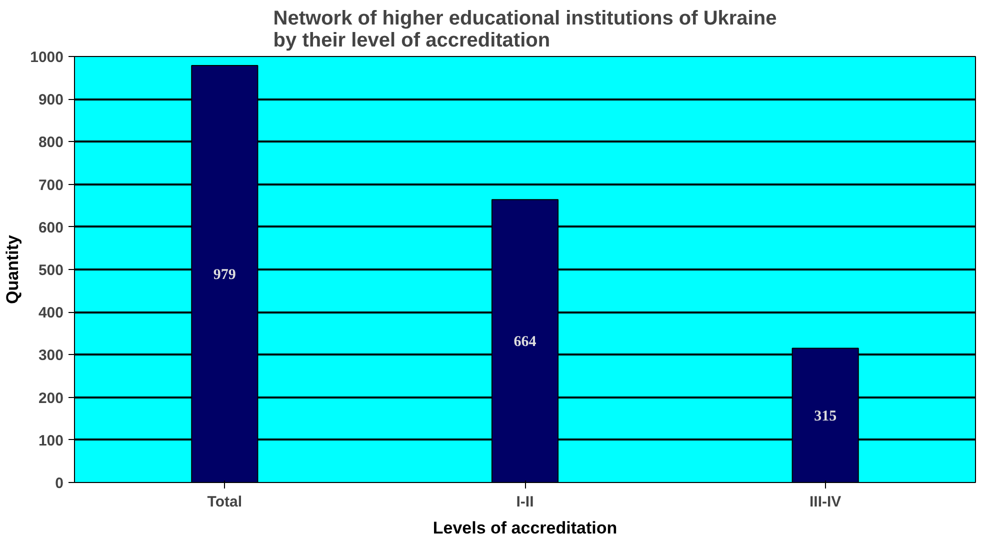 This screenshot has width=986, height=544. What do you see at coordinates (224, 274) in the screenshot?
I see `data-label: 979` at bounding box center [224, 274].